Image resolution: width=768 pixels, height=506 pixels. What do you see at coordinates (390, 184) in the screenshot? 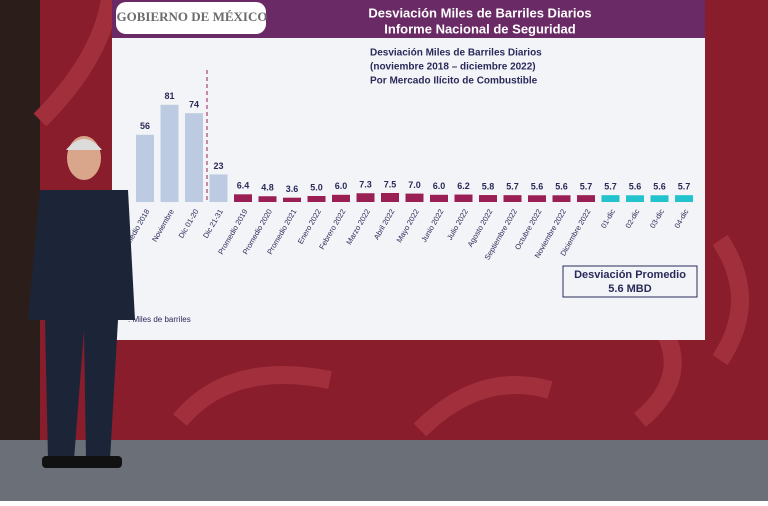
I see `value-label: 7.5` at bounding box center [390, 184].